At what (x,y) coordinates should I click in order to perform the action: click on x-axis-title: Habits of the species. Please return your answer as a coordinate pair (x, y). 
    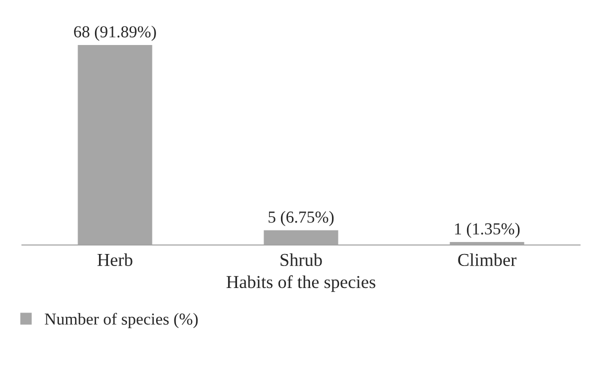
    Looking at the image, I should click on (301, 283).